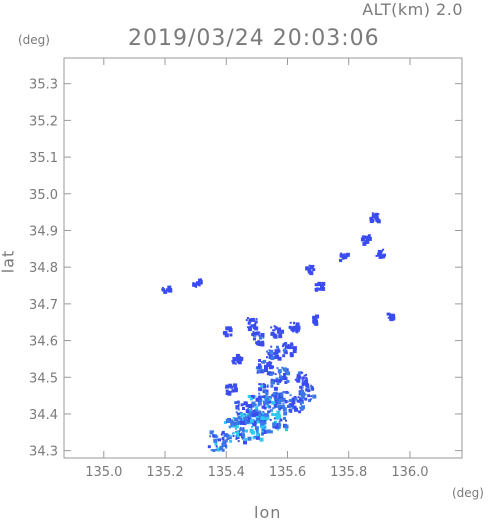  Describe the element at coordinates (43, 452) in the screenshot. I see `y-tick-label-0: 34.3` at that location.